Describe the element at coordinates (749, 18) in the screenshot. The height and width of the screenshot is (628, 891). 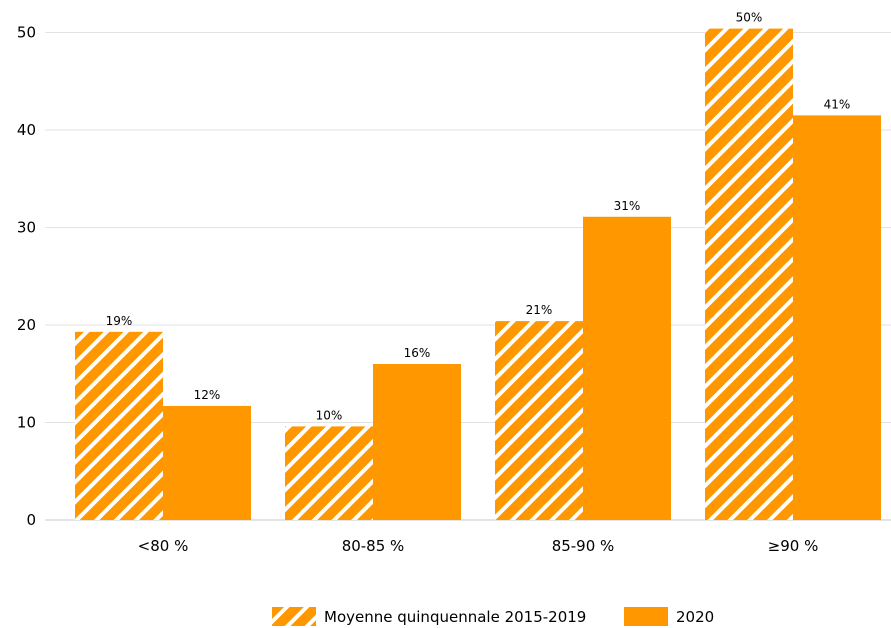
I see `data-label: 50%` at that location.